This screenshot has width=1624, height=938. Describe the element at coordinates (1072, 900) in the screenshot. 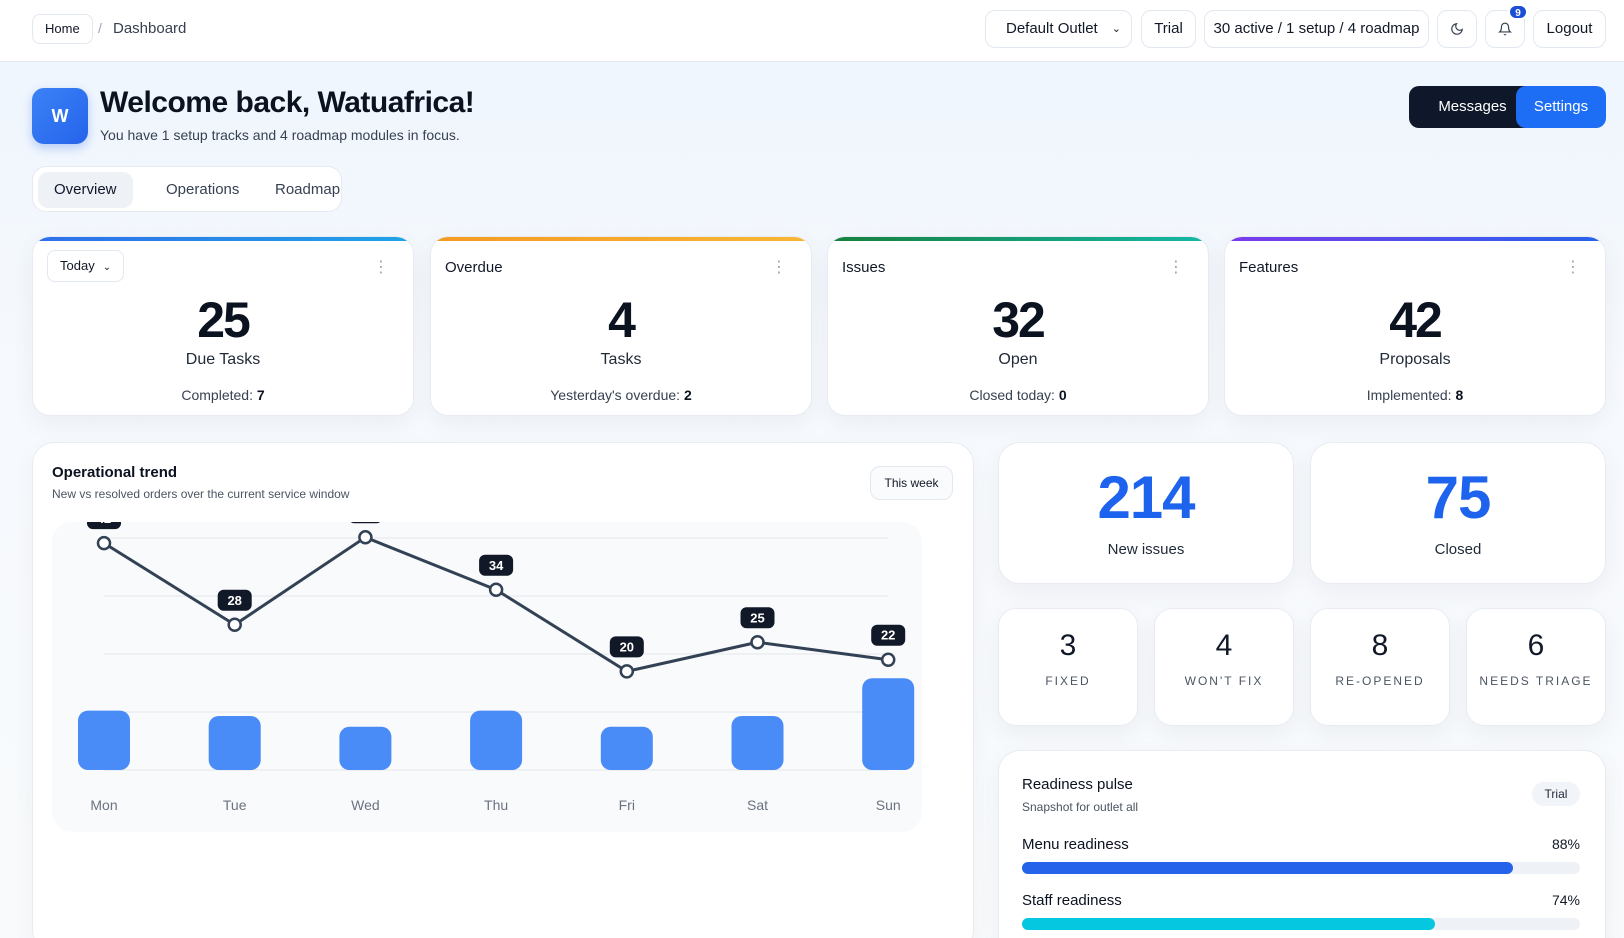

I see `staff-readiness-label: Staff readiness` at that location.